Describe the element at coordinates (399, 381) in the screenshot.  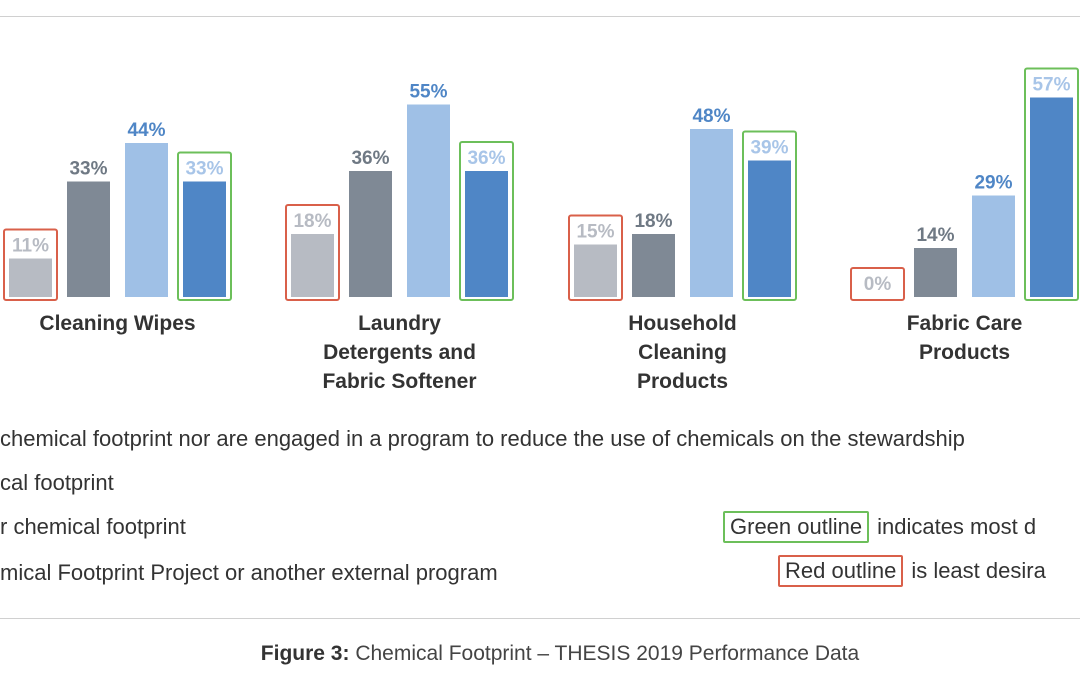
I see `category-label-1-2: Fabric Softener` at that location.